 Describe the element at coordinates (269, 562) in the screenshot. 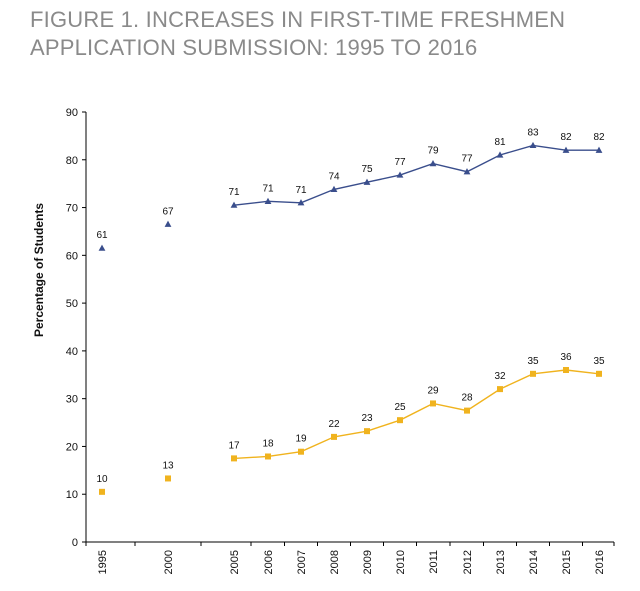

I see `x-tick-label: 2006` at that location.